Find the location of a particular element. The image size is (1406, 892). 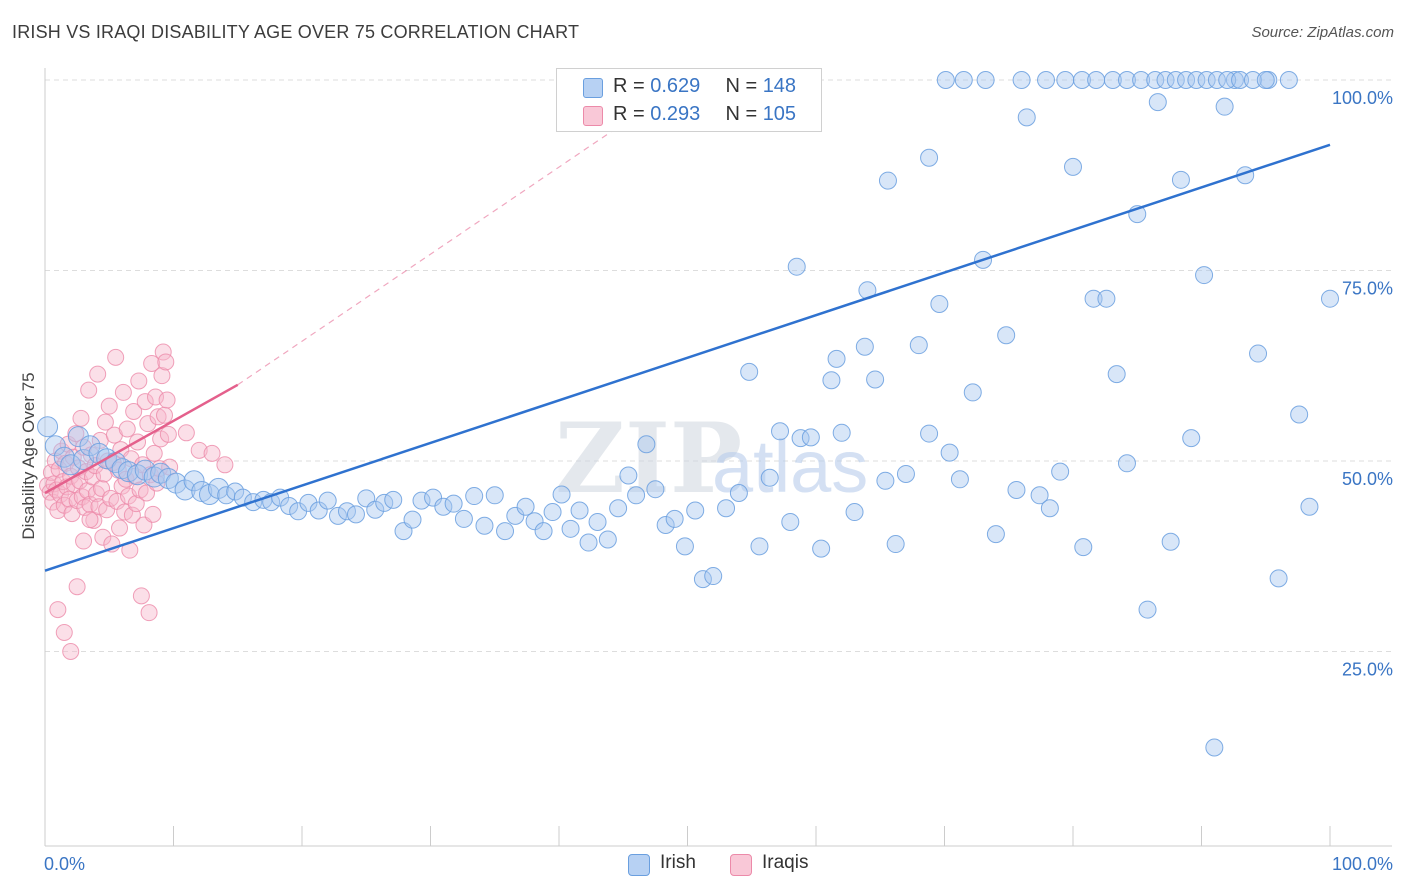

iraqis-legend-swatch is located at coordinates (741, 865).